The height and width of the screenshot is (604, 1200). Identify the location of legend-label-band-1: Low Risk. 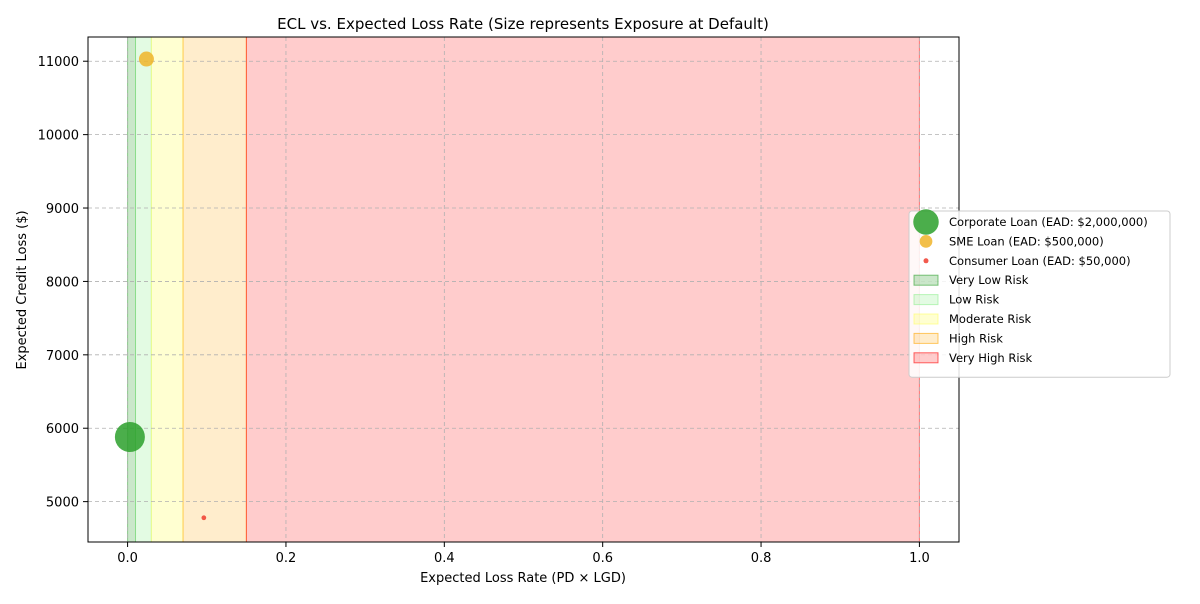
(974, 300).